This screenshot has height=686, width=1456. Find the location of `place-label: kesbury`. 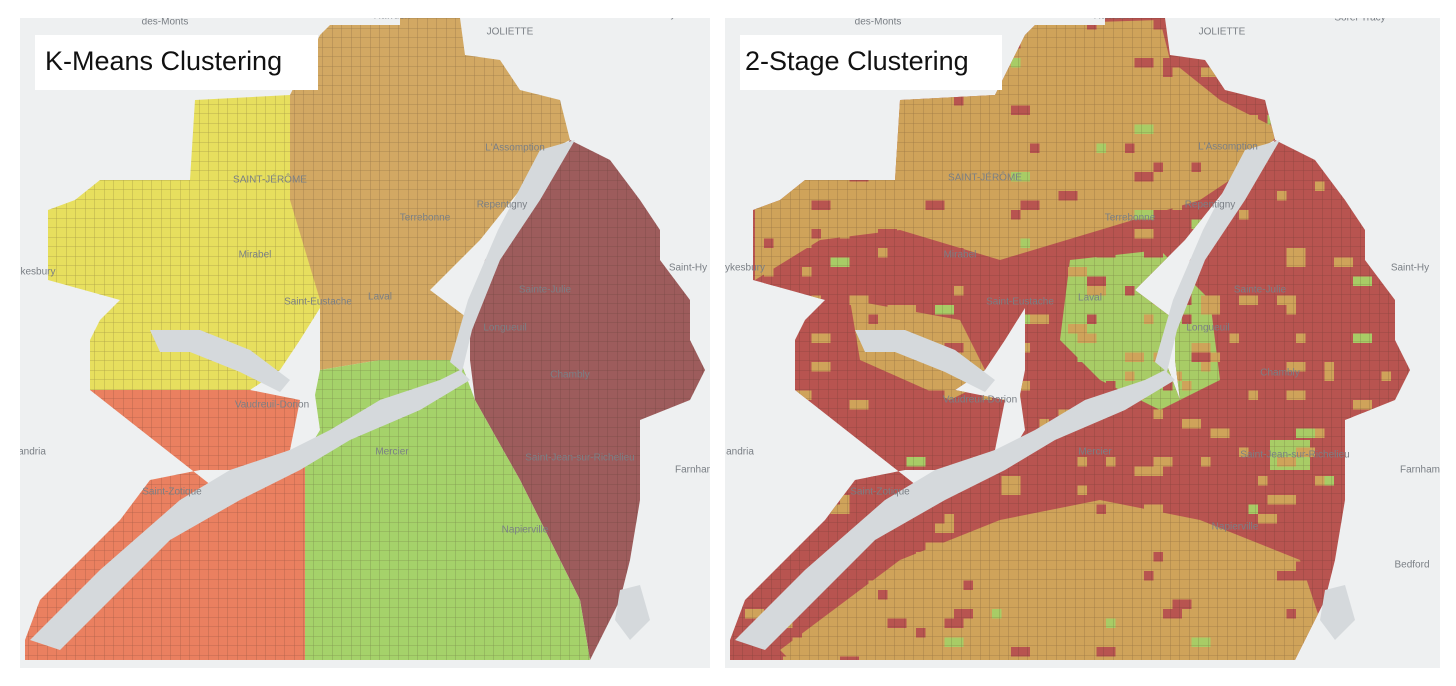

place-label: kesbury is located at coordinates (37, 272).